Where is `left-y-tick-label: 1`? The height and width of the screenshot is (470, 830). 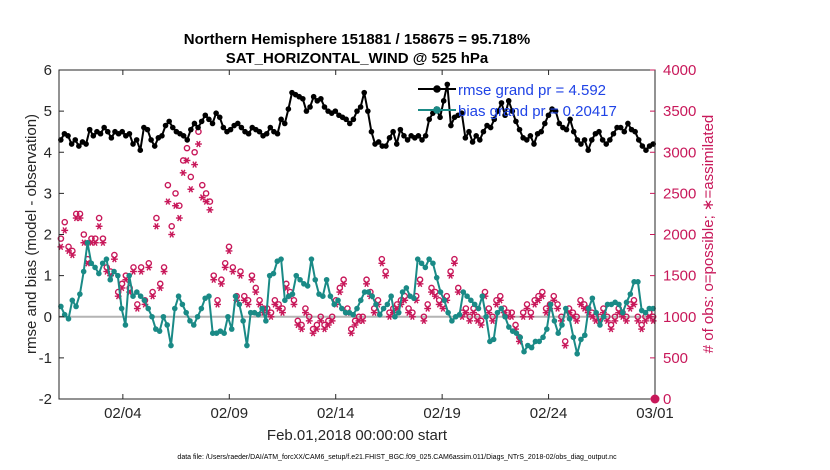 left-y-tick-label: 1 is located at coordinates (48, 276).